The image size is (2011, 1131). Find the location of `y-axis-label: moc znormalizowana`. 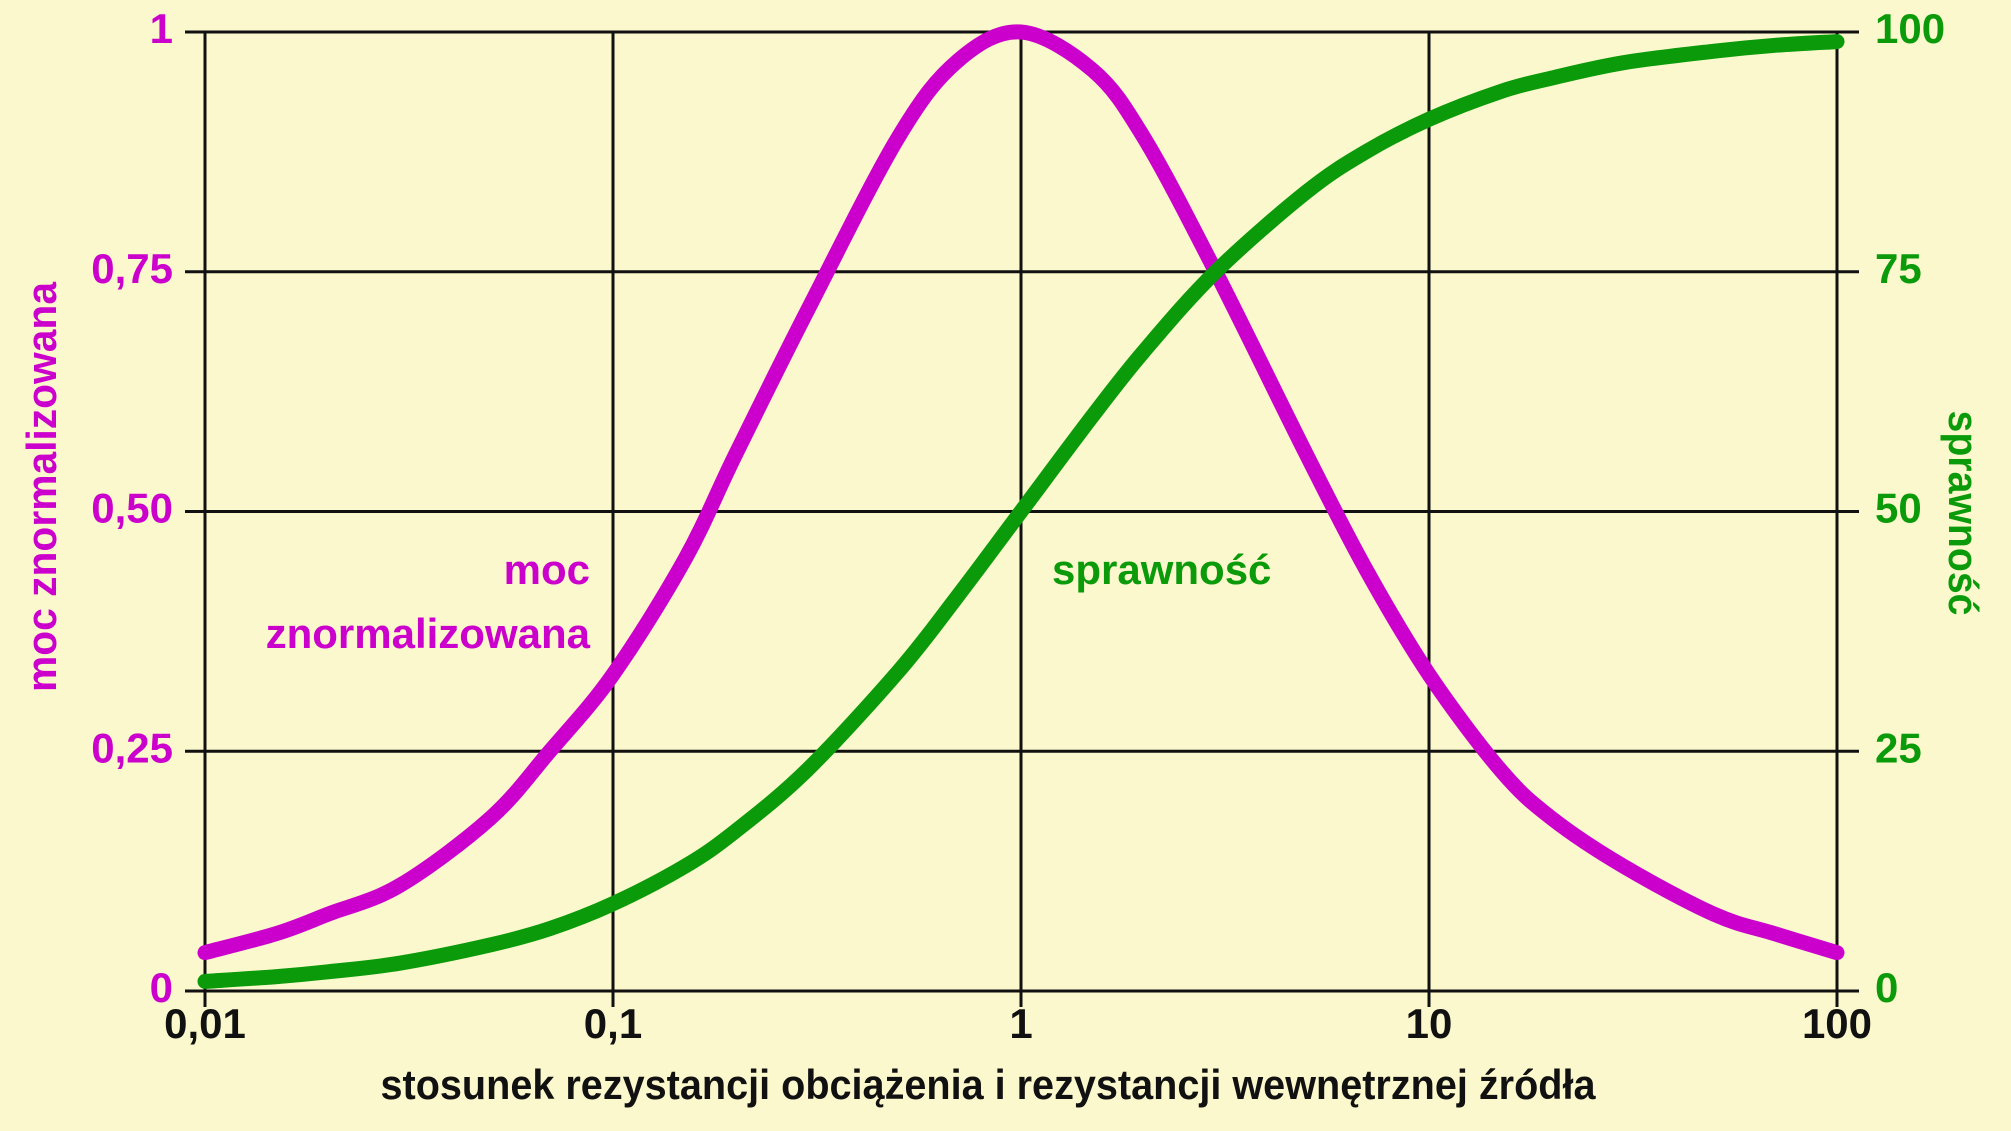

y-axis-label: moc znormalizowana is located at coordinates (41, 486).